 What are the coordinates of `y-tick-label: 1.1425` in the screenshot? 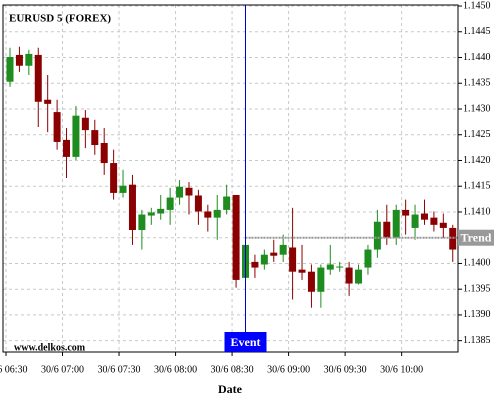 It's located at (477, 134).